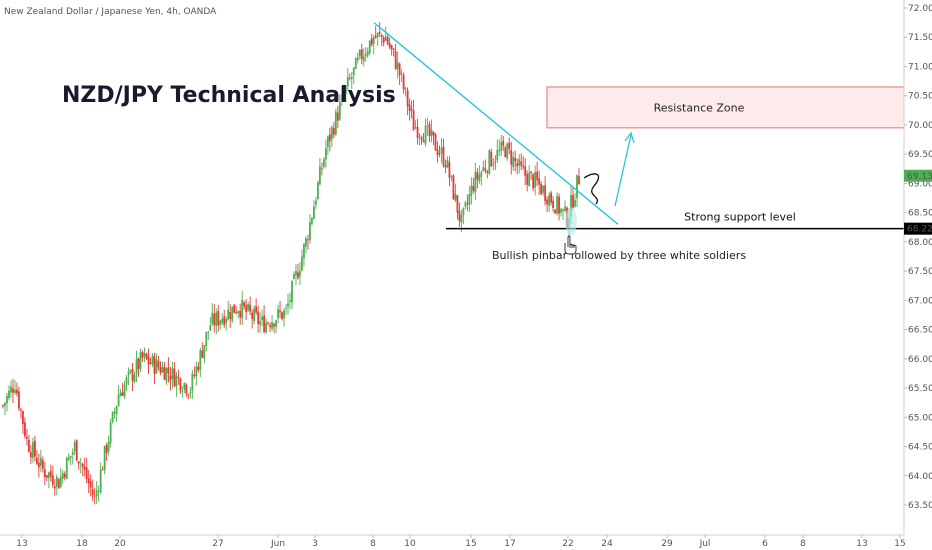 The height and width of the screenshot is (550, 932). What do you see at coordinates (920, 477) in the screenshot?
I see `price-tick-label: 64.000` at bounding box center [920, 477].